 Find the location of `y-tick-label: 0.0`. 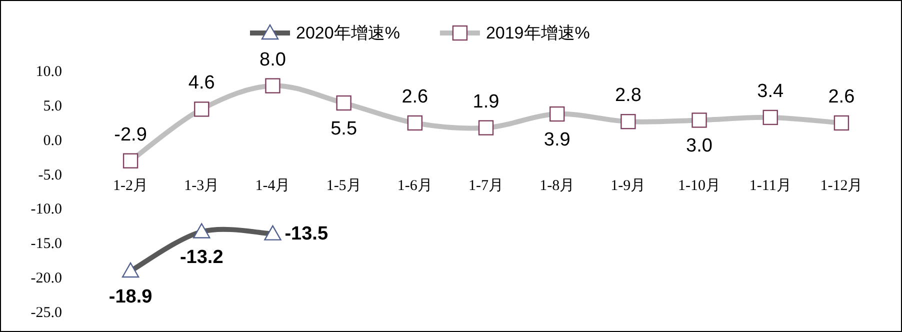

y-tick-label: 0.0 is located at coordinates (52, 140).